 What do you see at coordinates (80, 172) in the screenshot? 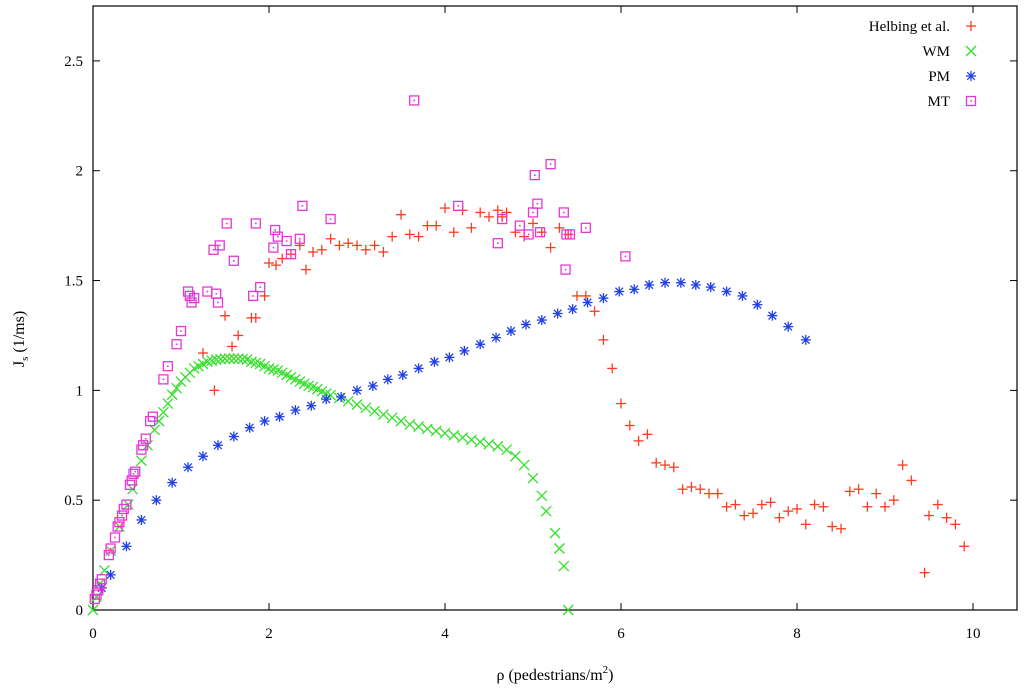
I see `y-tick-label: 2` at bounding box center [80, 172].